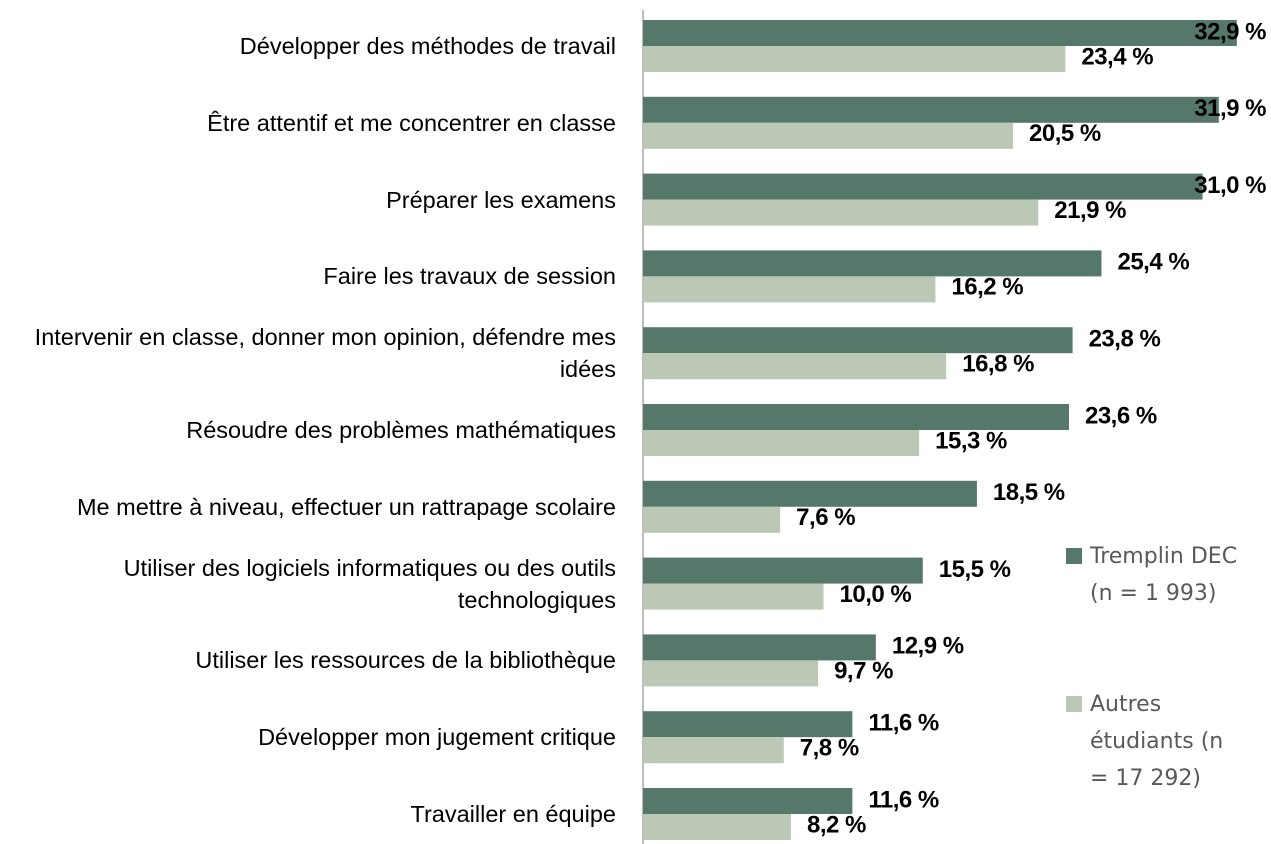 The image size is (1271, 844). Describe the element at coordinates (975, 569) in the screenshot. I see `value-label: 15,5 %` at that location.